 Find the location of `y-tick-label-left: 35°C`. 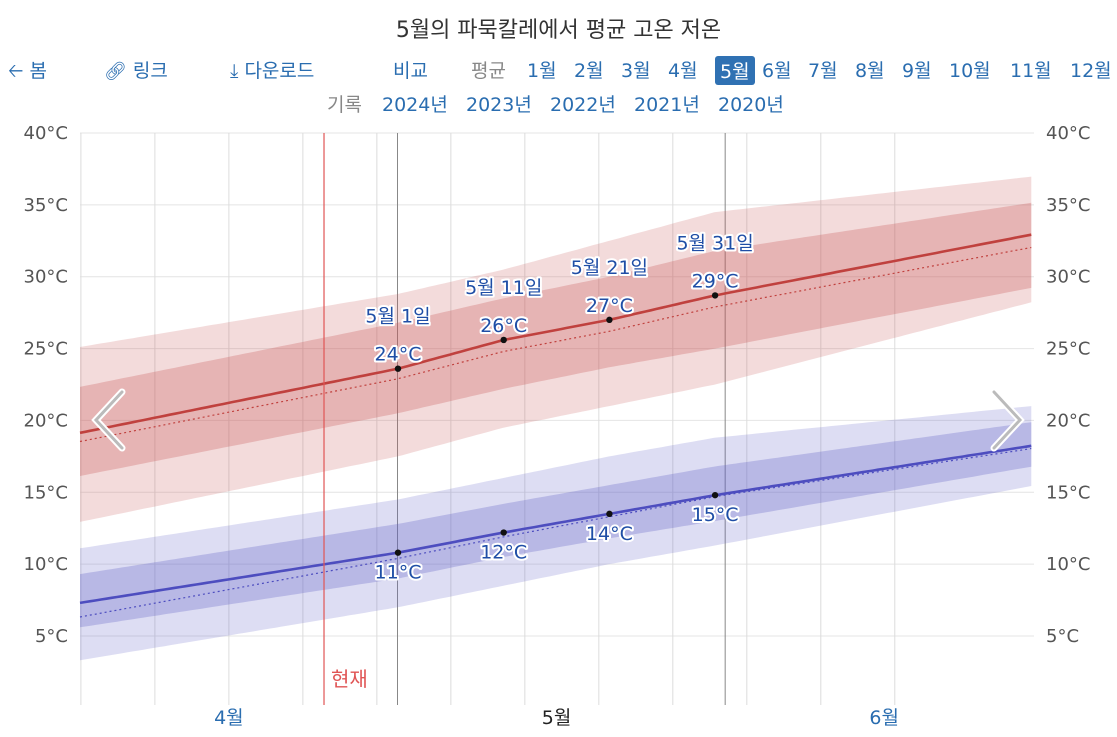

y-tick-label-left: 35°C is located at coordinates (46, 205).